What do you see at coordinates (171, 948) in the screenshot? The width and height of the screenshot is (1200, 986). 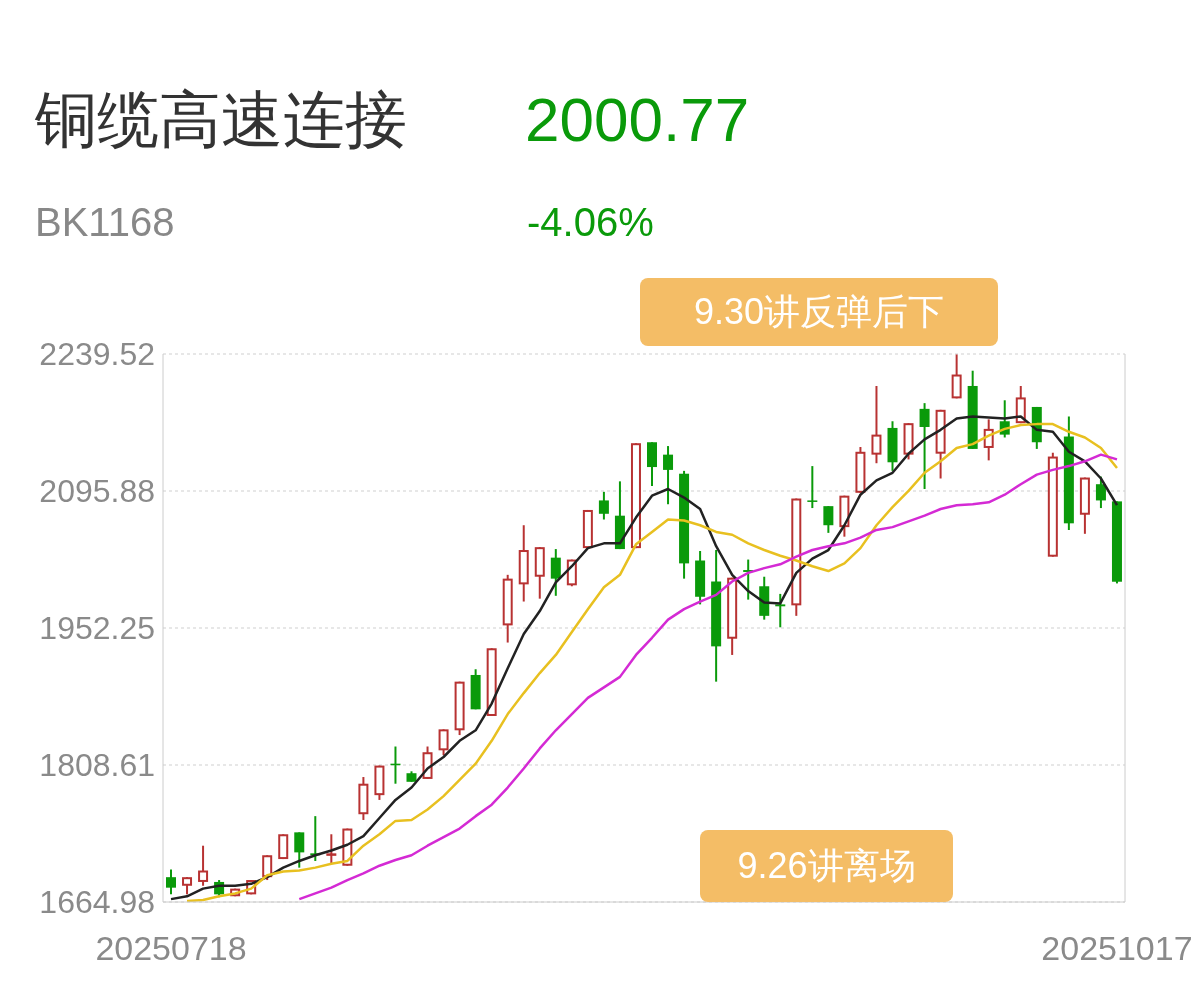 I see `x-tick-label: 20250718` at bounding box center [171, 948].